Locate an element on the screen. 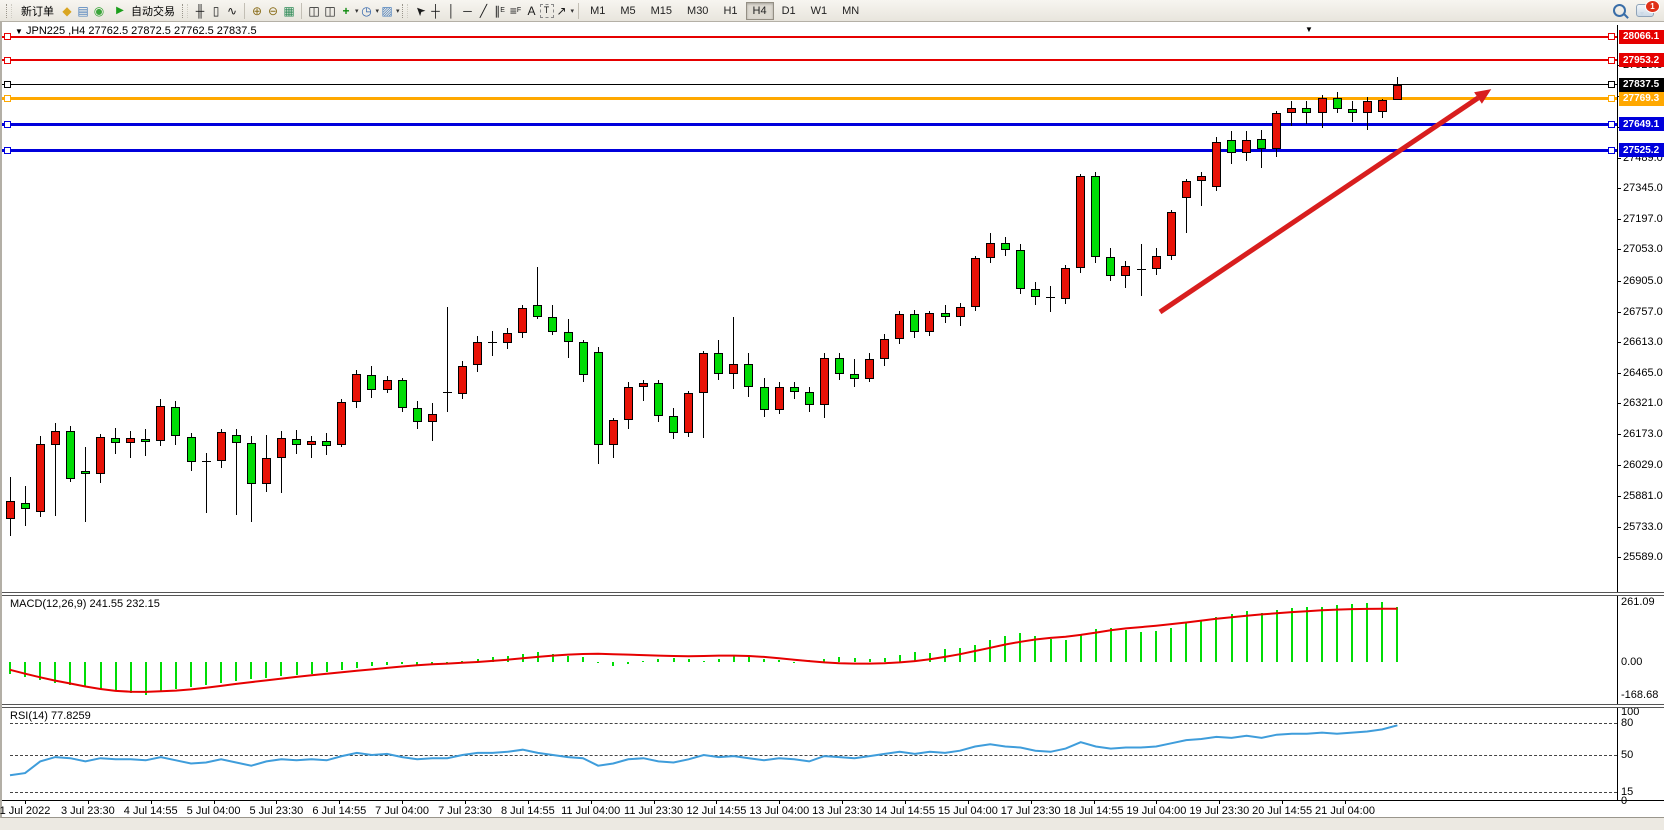  price-tag-27837.5: 27837.5 is located at coordinates (1641, 84).